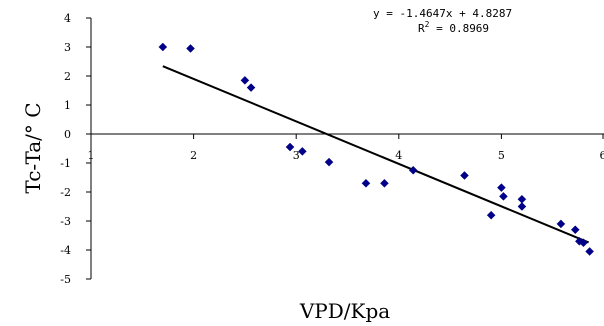 The width and height of the screenshot is (604, 326). What do you see at coordinates (427, 24) in the screenshot?
I see `r-squared-superscript: 2` at bounding box center [427, 24].